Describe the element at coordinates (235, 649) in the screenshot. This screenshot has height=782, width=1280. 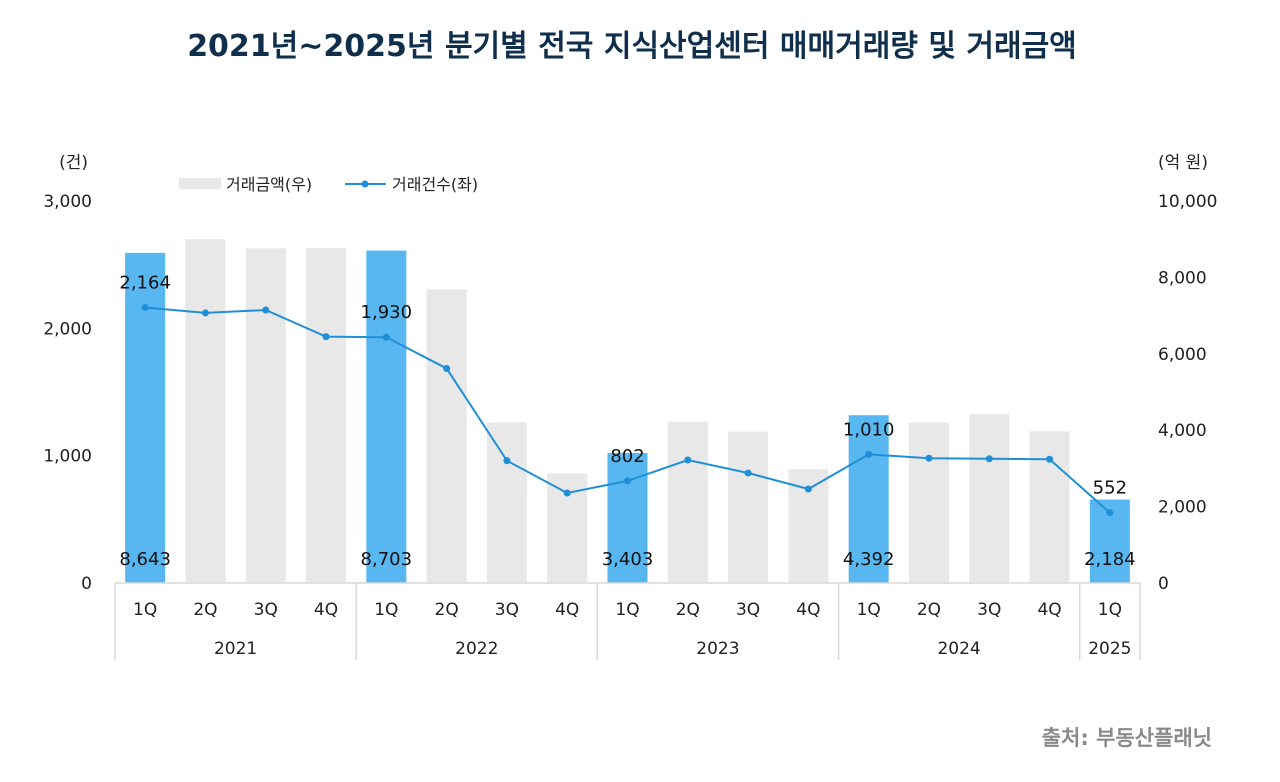
I see `year-label: 2021` at that location.